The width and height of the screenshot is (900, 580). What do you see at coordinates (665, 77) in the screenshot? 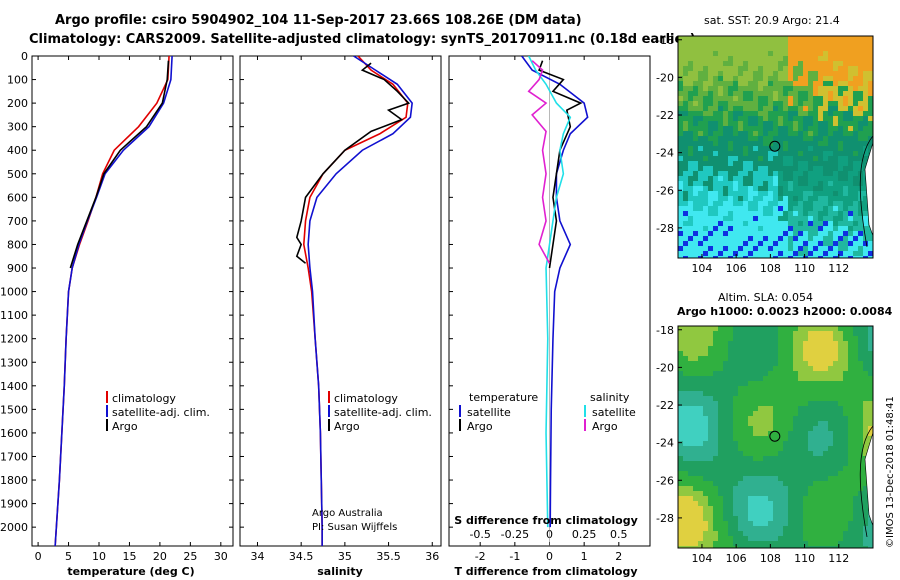
I see `lat-tick-label: -20` at bounding box center [665, 77].